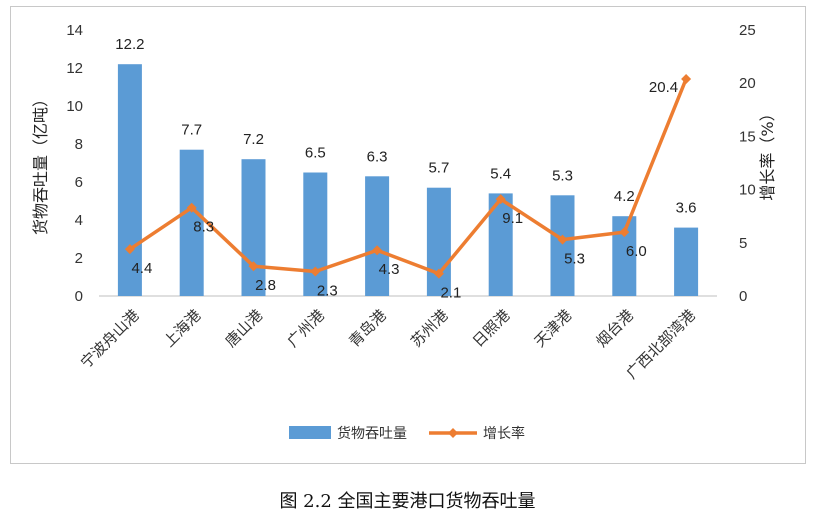  I want to click on y-right-tick-label: 25, so click(747, 30).